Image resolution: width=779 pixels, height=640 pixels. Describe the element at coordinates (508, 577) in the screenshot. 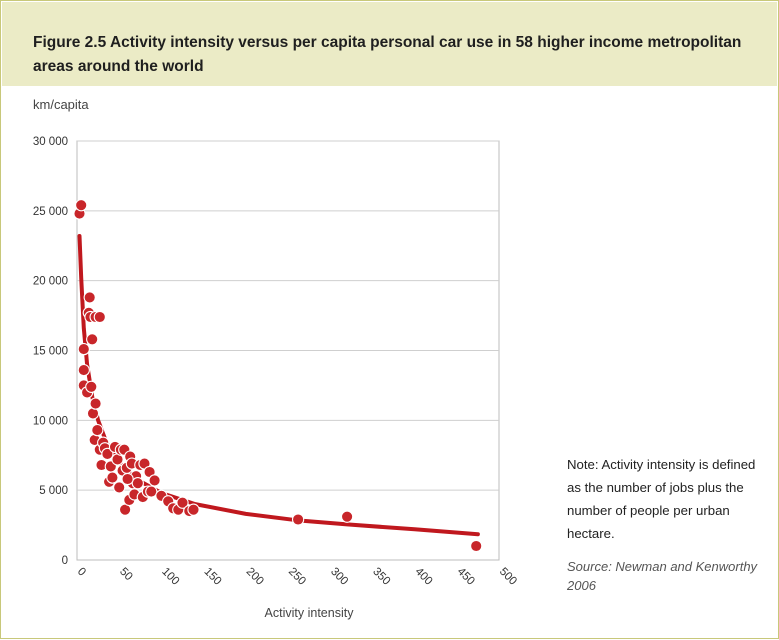

I see `x-tick-label: 500` at that location.